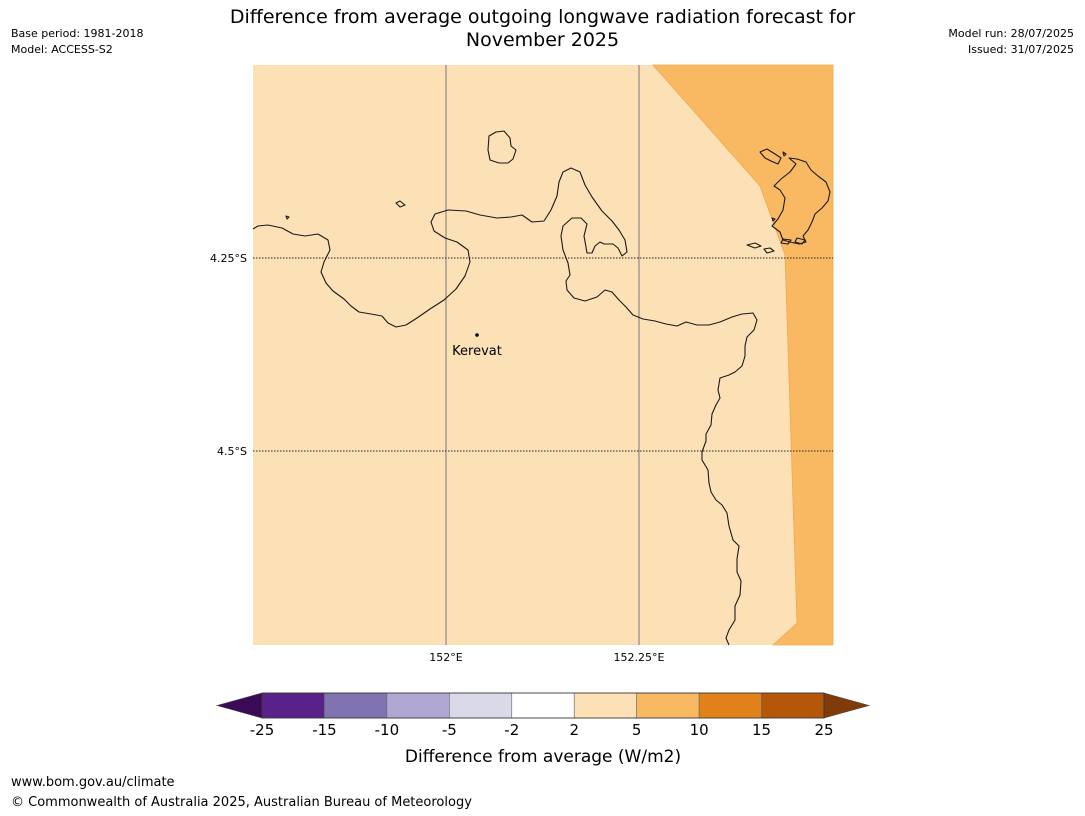 This screenshot has width=1085, height=816. What do you see at coordinates (542, 40) in the screenshot?
I see `title-line-2: November 2025` at bounding box center [542, 40].